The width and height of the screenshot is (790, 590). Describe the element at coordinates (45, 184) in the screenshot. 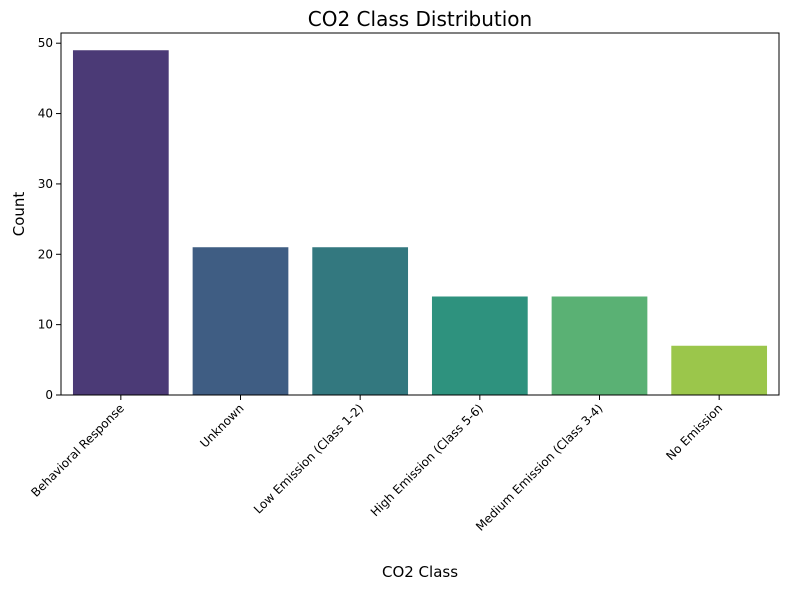

I see `y-tick-label: 30` at that location.